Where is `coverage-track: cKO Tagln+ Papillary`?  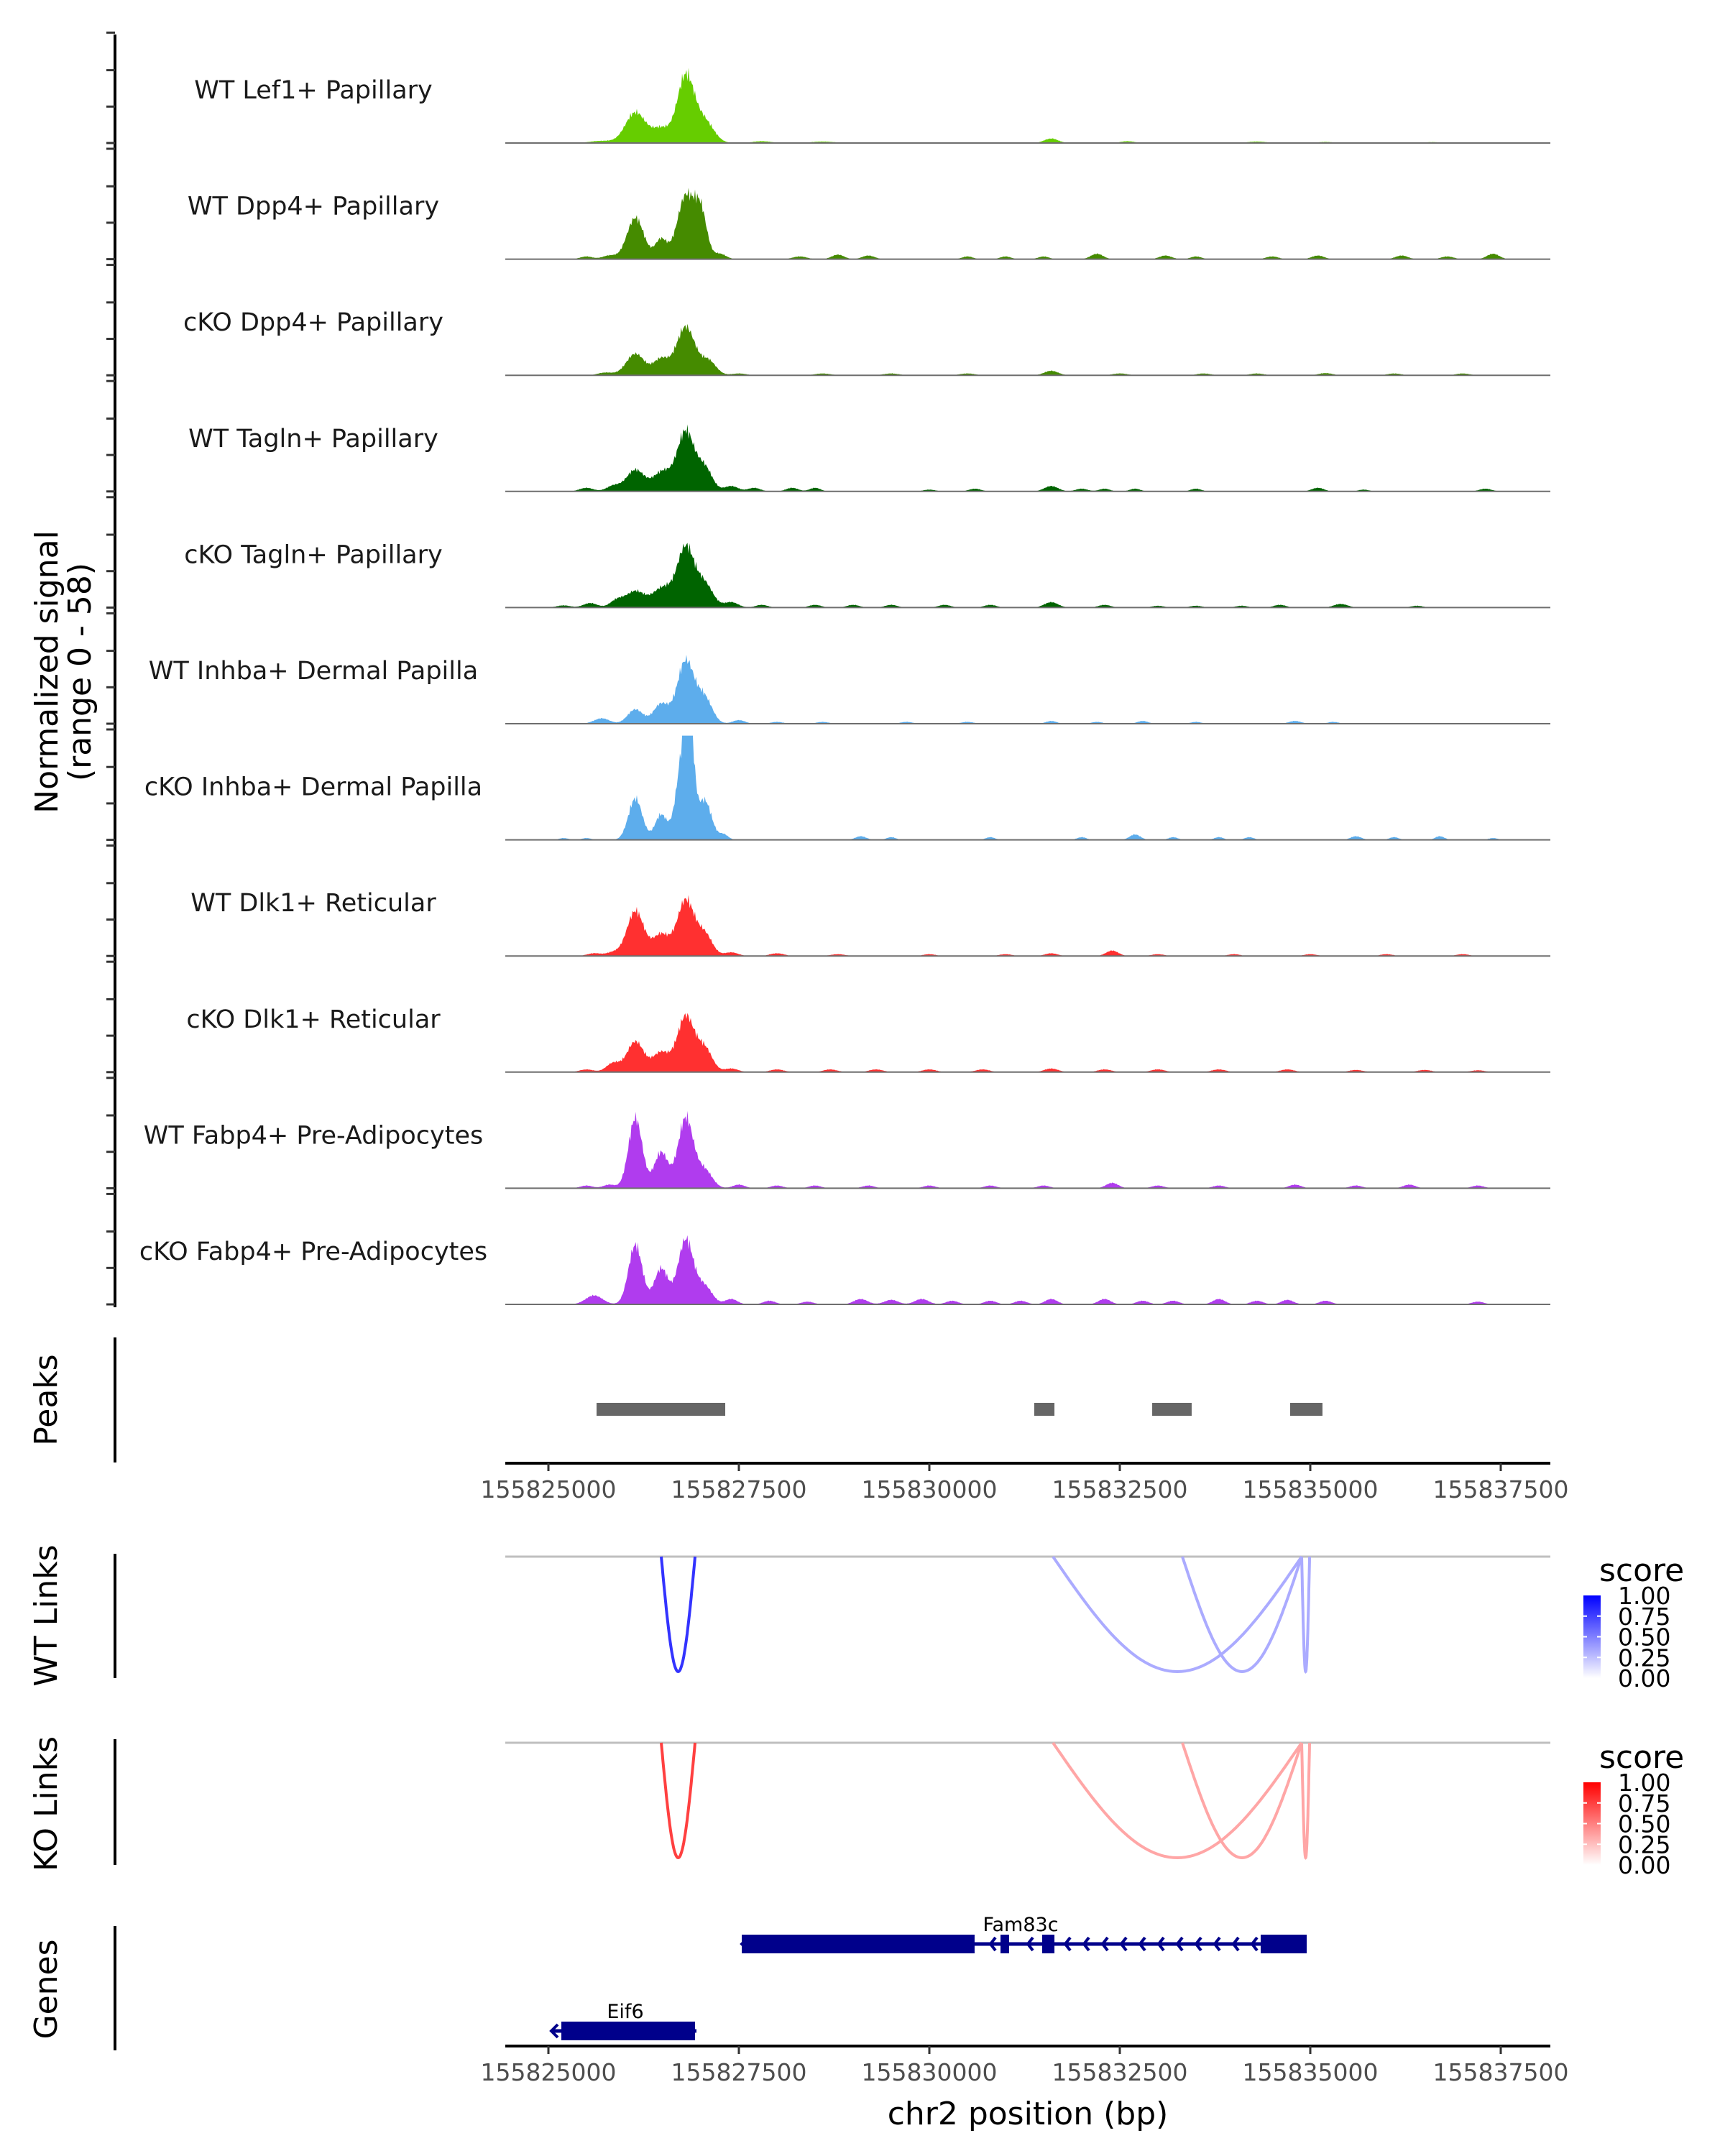 coverage-track: cKO Tagln+ Papillary is located at coordinates (867, 575).